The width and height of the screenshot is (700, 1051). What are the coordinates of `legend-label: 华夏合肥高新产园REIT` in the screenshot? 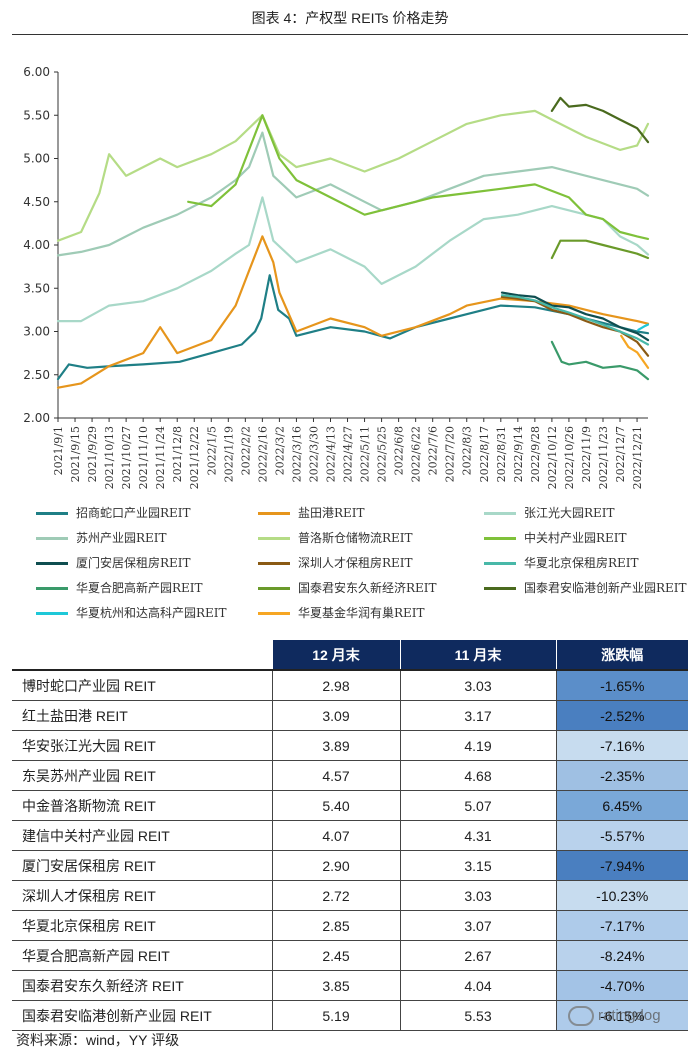 It's located at (139, 588).